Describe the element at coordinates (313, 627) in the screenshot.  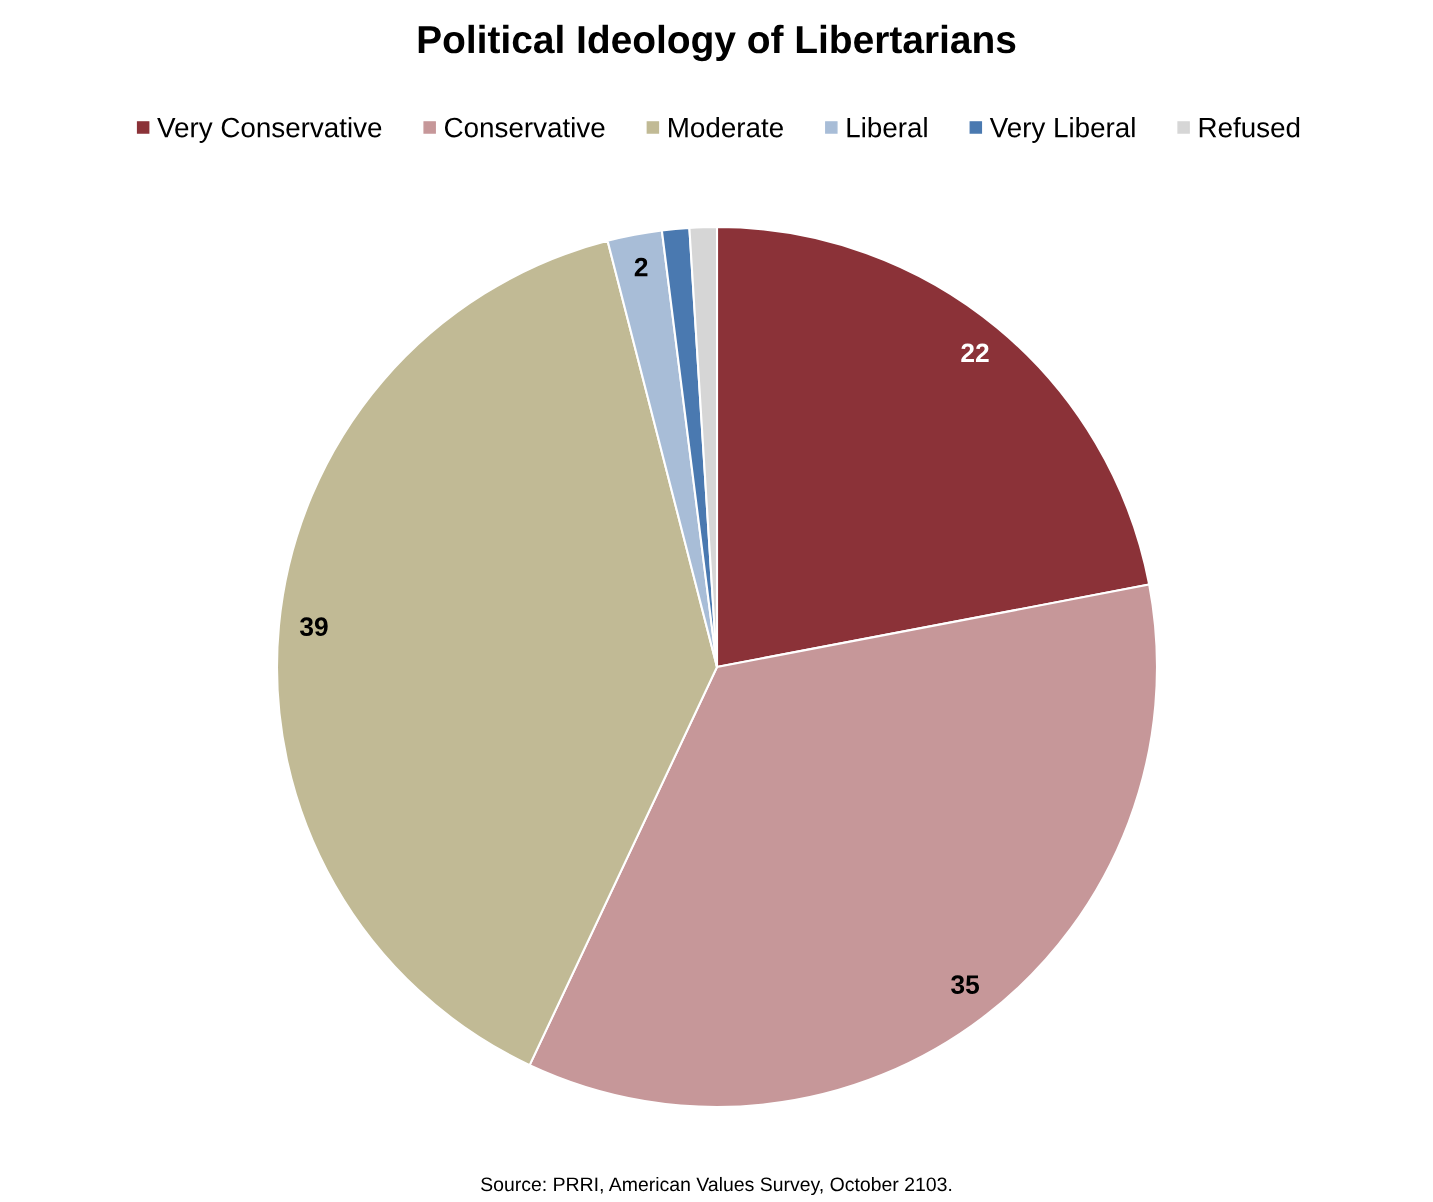
I see `data-label: 39` at that location.